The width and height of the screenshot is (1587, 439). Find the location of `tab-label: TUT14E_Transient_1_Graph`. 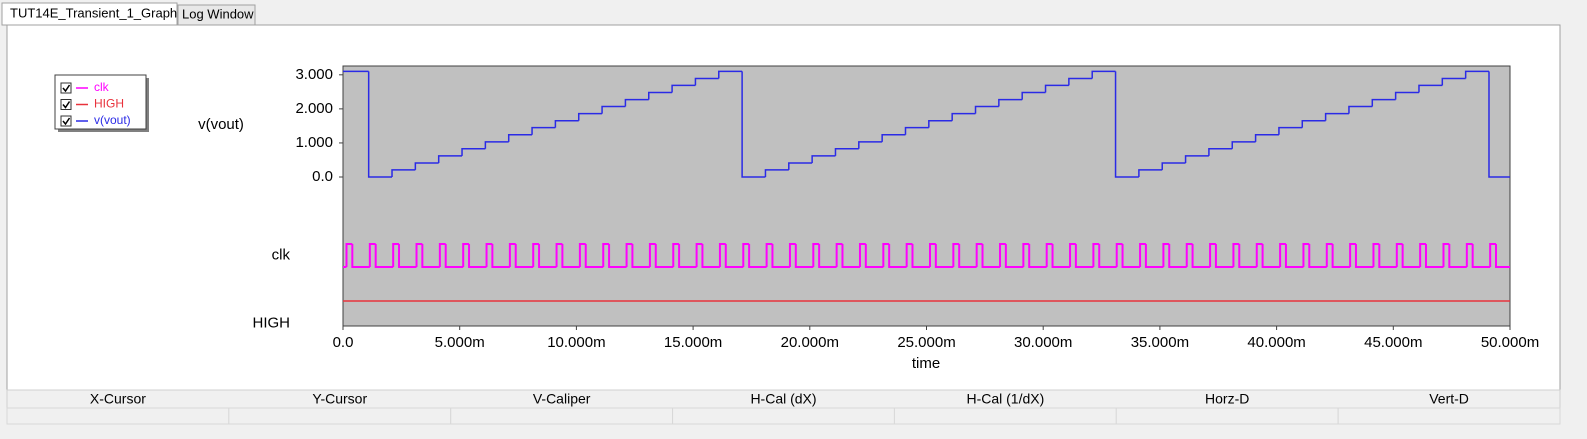

tab-label: TUT14E_Transient_1_Graph is located at coordinates (93, 12).